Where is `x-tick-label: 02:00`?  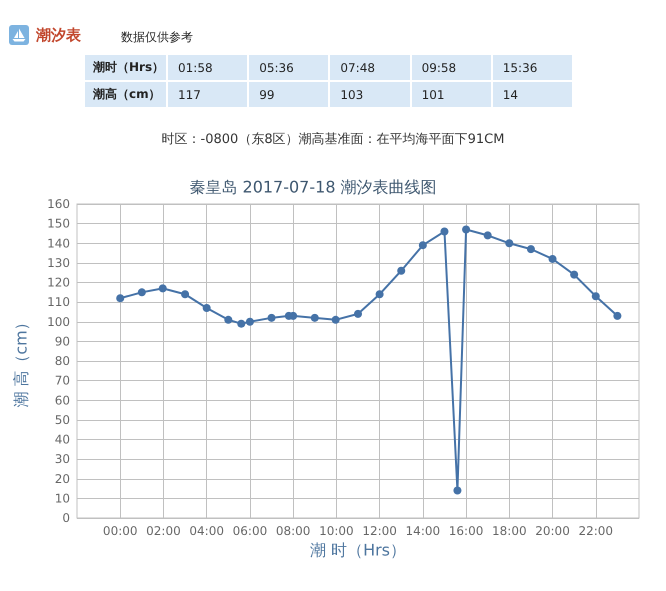
x-tick-label: 02:00 is located at coordinates (163, 531).